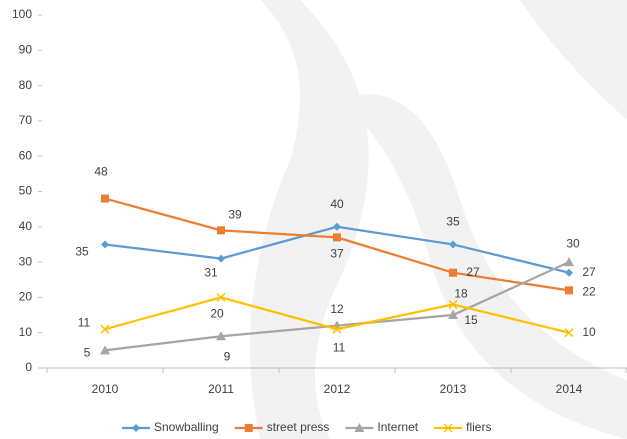  Describe the element at coordinates (337, 389) in the screenshot. I see `x-tick-label: 2012` at that location.